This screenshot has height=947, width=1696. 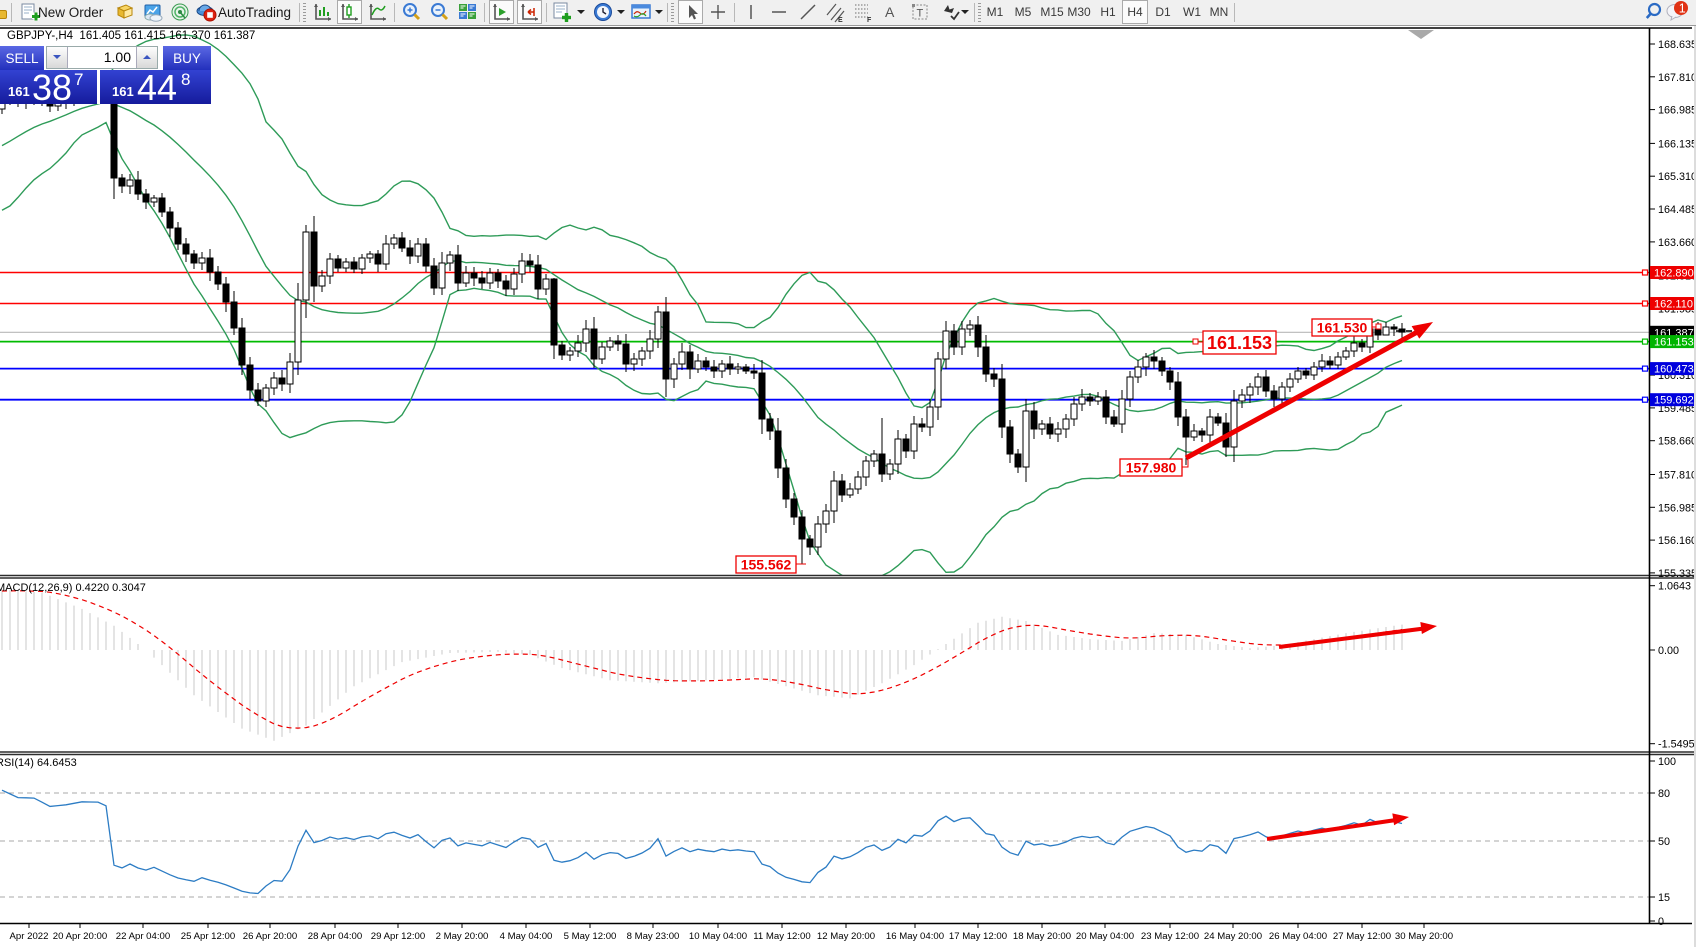 What do you see at coordinates (915, 936) in the screenshot?
I see `svg-text: 16 May 04:00` at bounding box center [915, 936].